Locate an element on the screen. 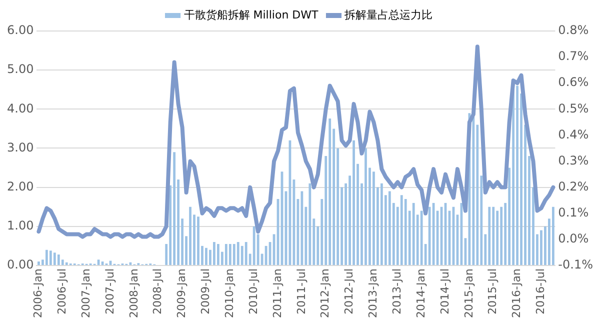 The width and height of the screenshot is (600, 325). x-tick-label: 2011-Jan is located at coordinates (277, 293).